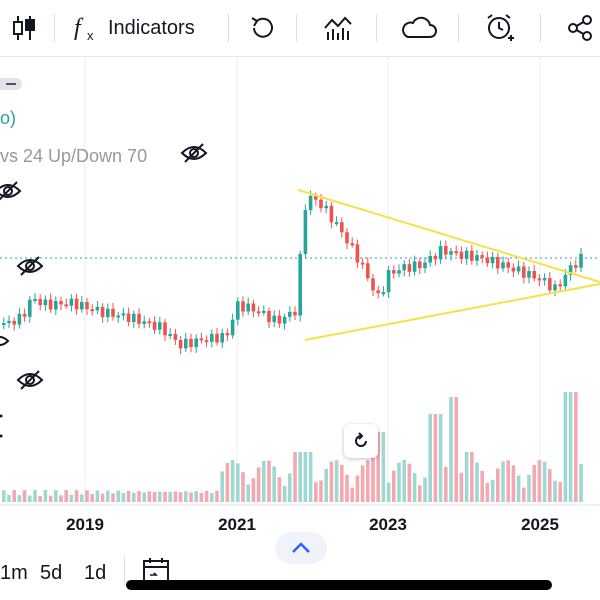 This screenshot has height=600, width=600. Describe the element at coordinates (312, 524) in the screenshot. I see `x-axis: 2019 2021 2023 2025` at that location.